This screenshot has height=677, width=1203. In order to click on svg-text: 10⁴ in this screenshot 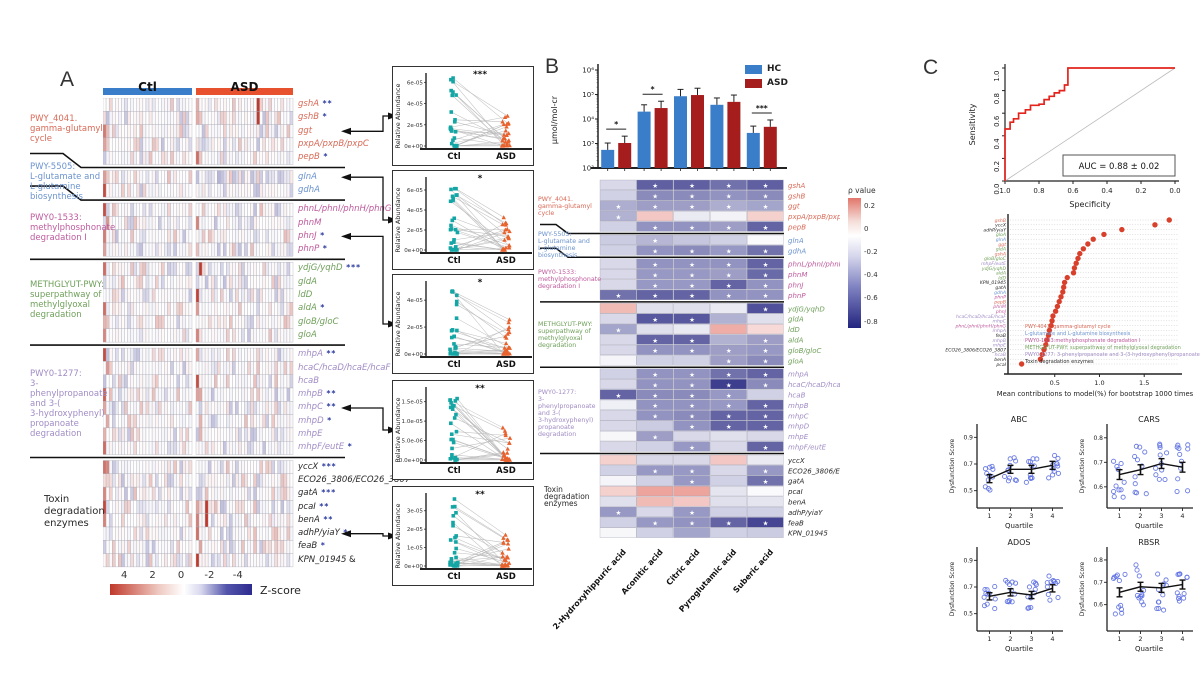, I will do `click(588, 120)`.